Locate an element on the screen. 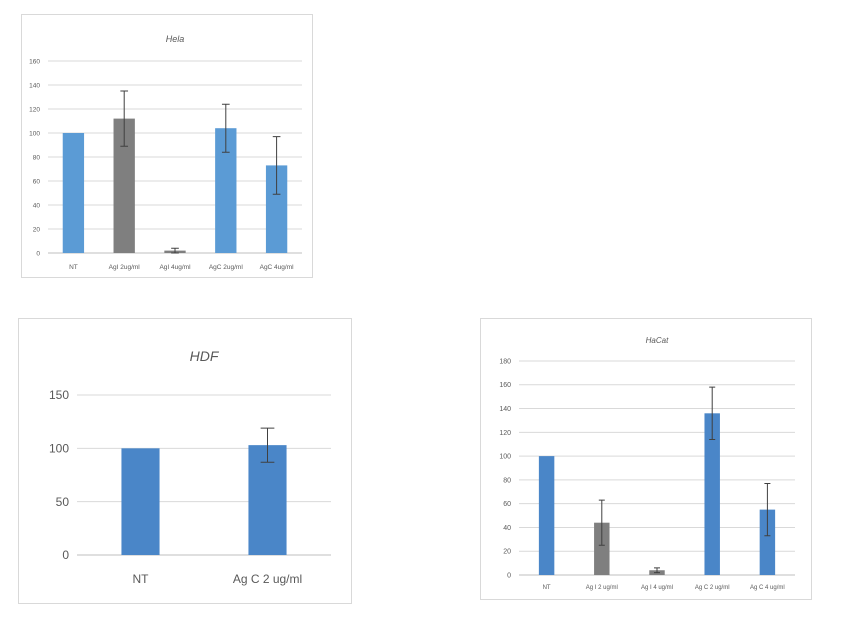 The image size is (843, 618). x-tick-label: AgI 4ug/ml is located at coordinates (175, 267).